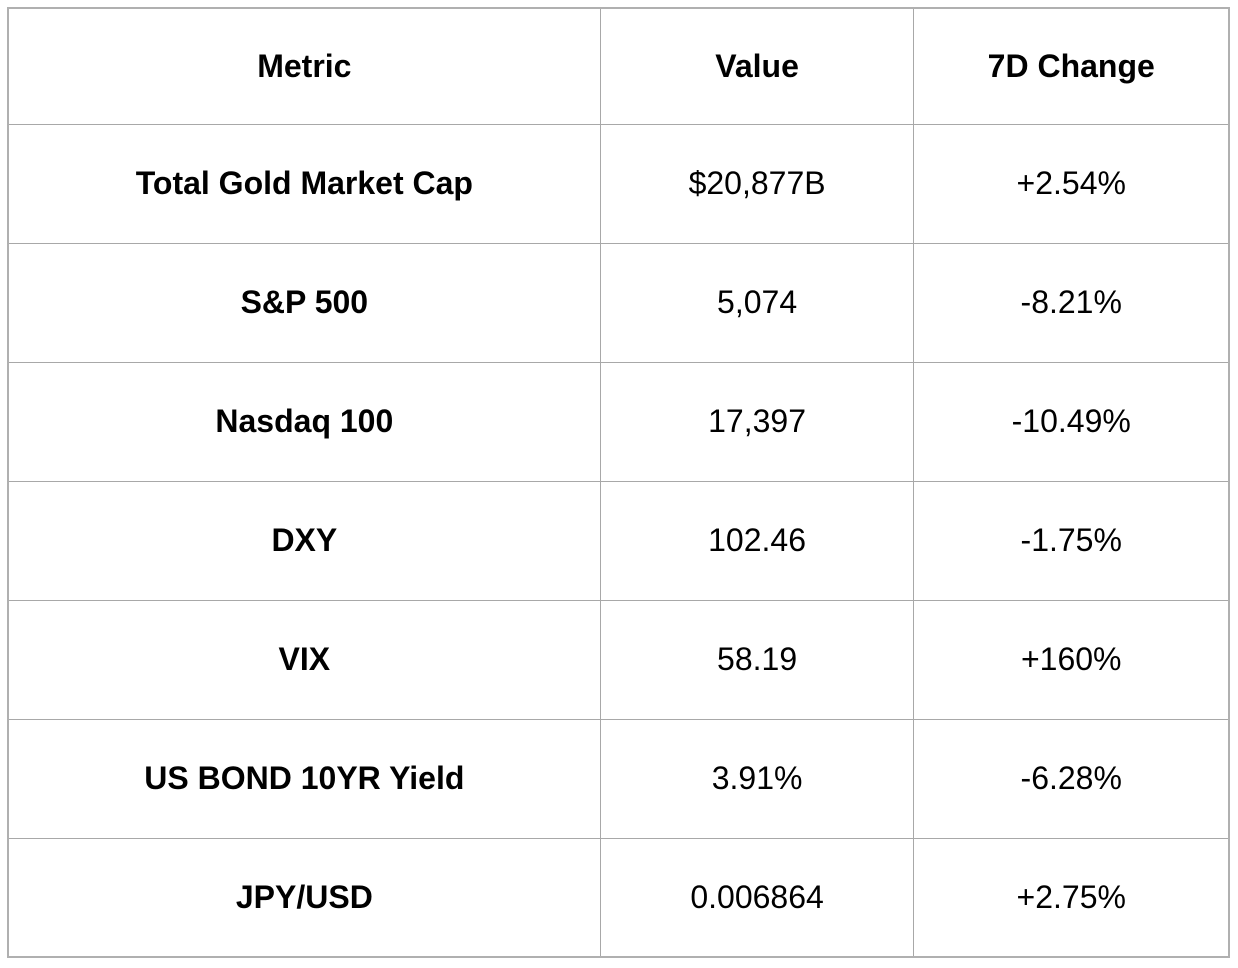 The width and height of the screenshot is (1238, 968). I want to click on metric-name: US BOND 10YR Yield, so click(304, 778).